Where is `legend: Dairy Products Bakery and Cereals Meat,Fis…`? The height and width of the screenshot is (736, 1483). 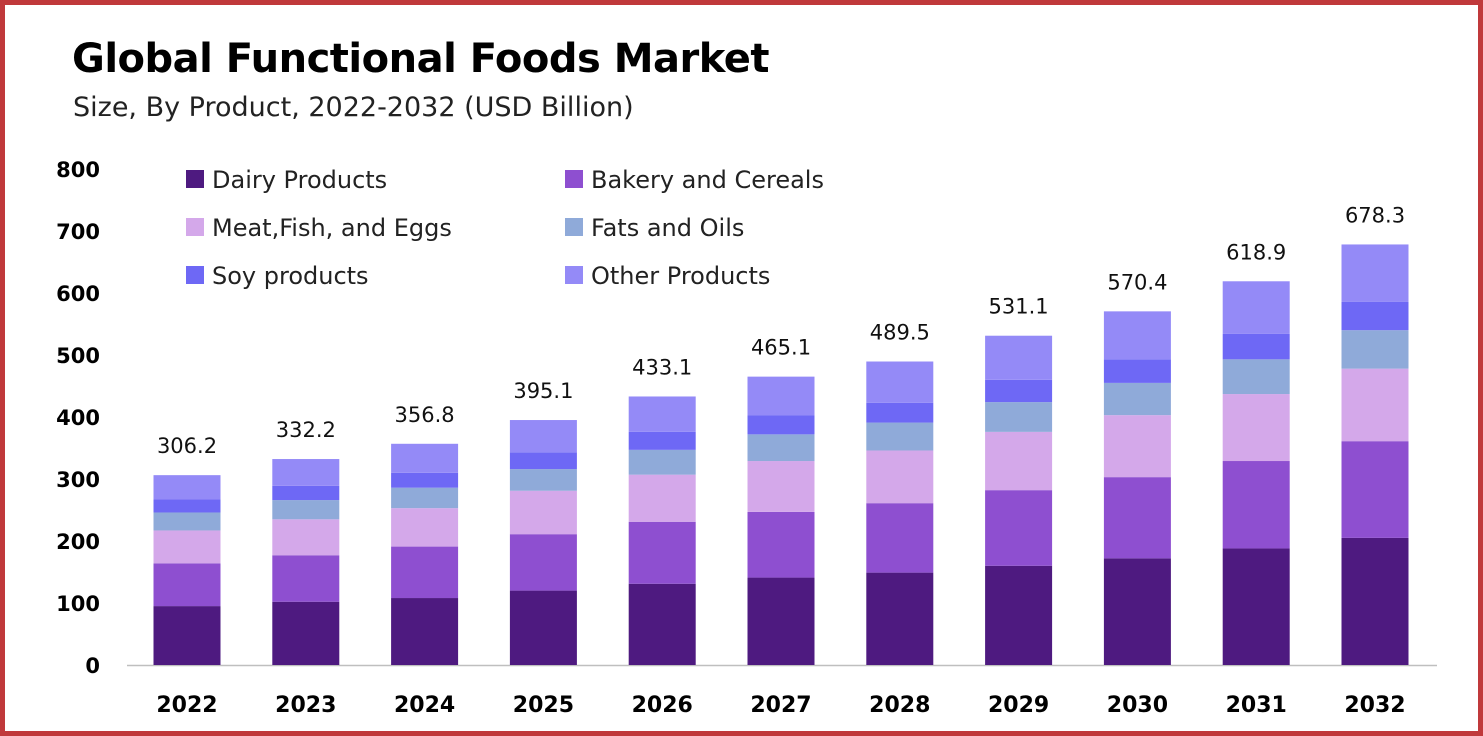 legend: Dairy Products Bakery and Cereals Meat,Fis… is located at coordinates (505, 228).